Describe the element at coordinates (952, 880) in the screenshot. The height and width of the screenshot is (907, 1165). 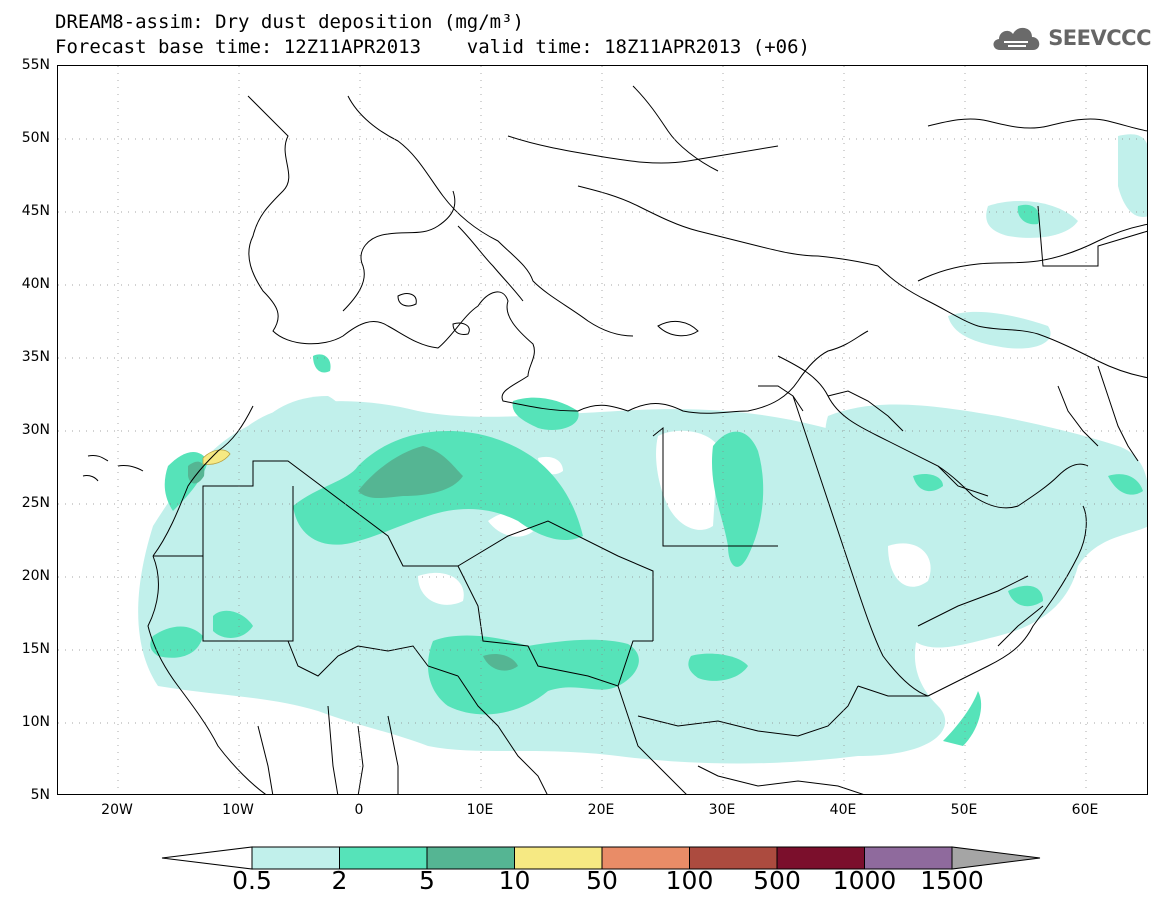
I see `colorbar-label: 1500` at that location.